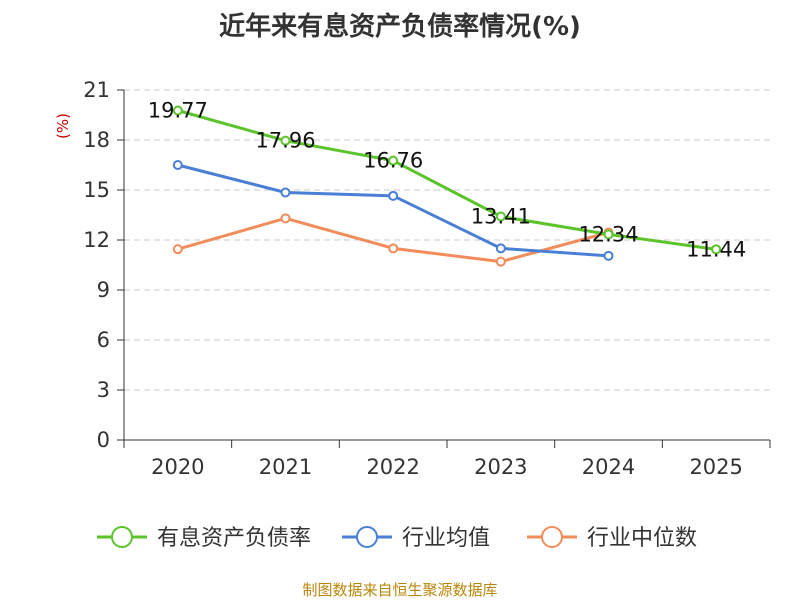 This screenshot has height=600, width=800. Describe the element at coordinates (96, 240) in the screenshot. I see `y-tick-label: 12` at that location.